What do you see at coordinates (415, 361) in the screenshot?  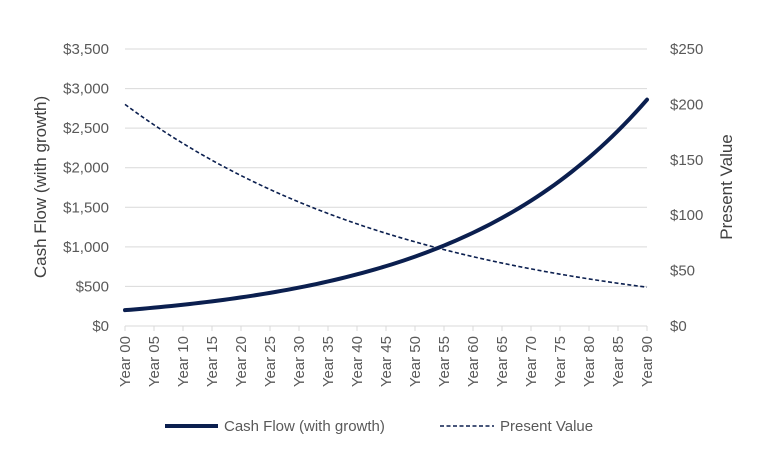 I see `x-tick-label: Year 50` at bounding box center [415, 361].